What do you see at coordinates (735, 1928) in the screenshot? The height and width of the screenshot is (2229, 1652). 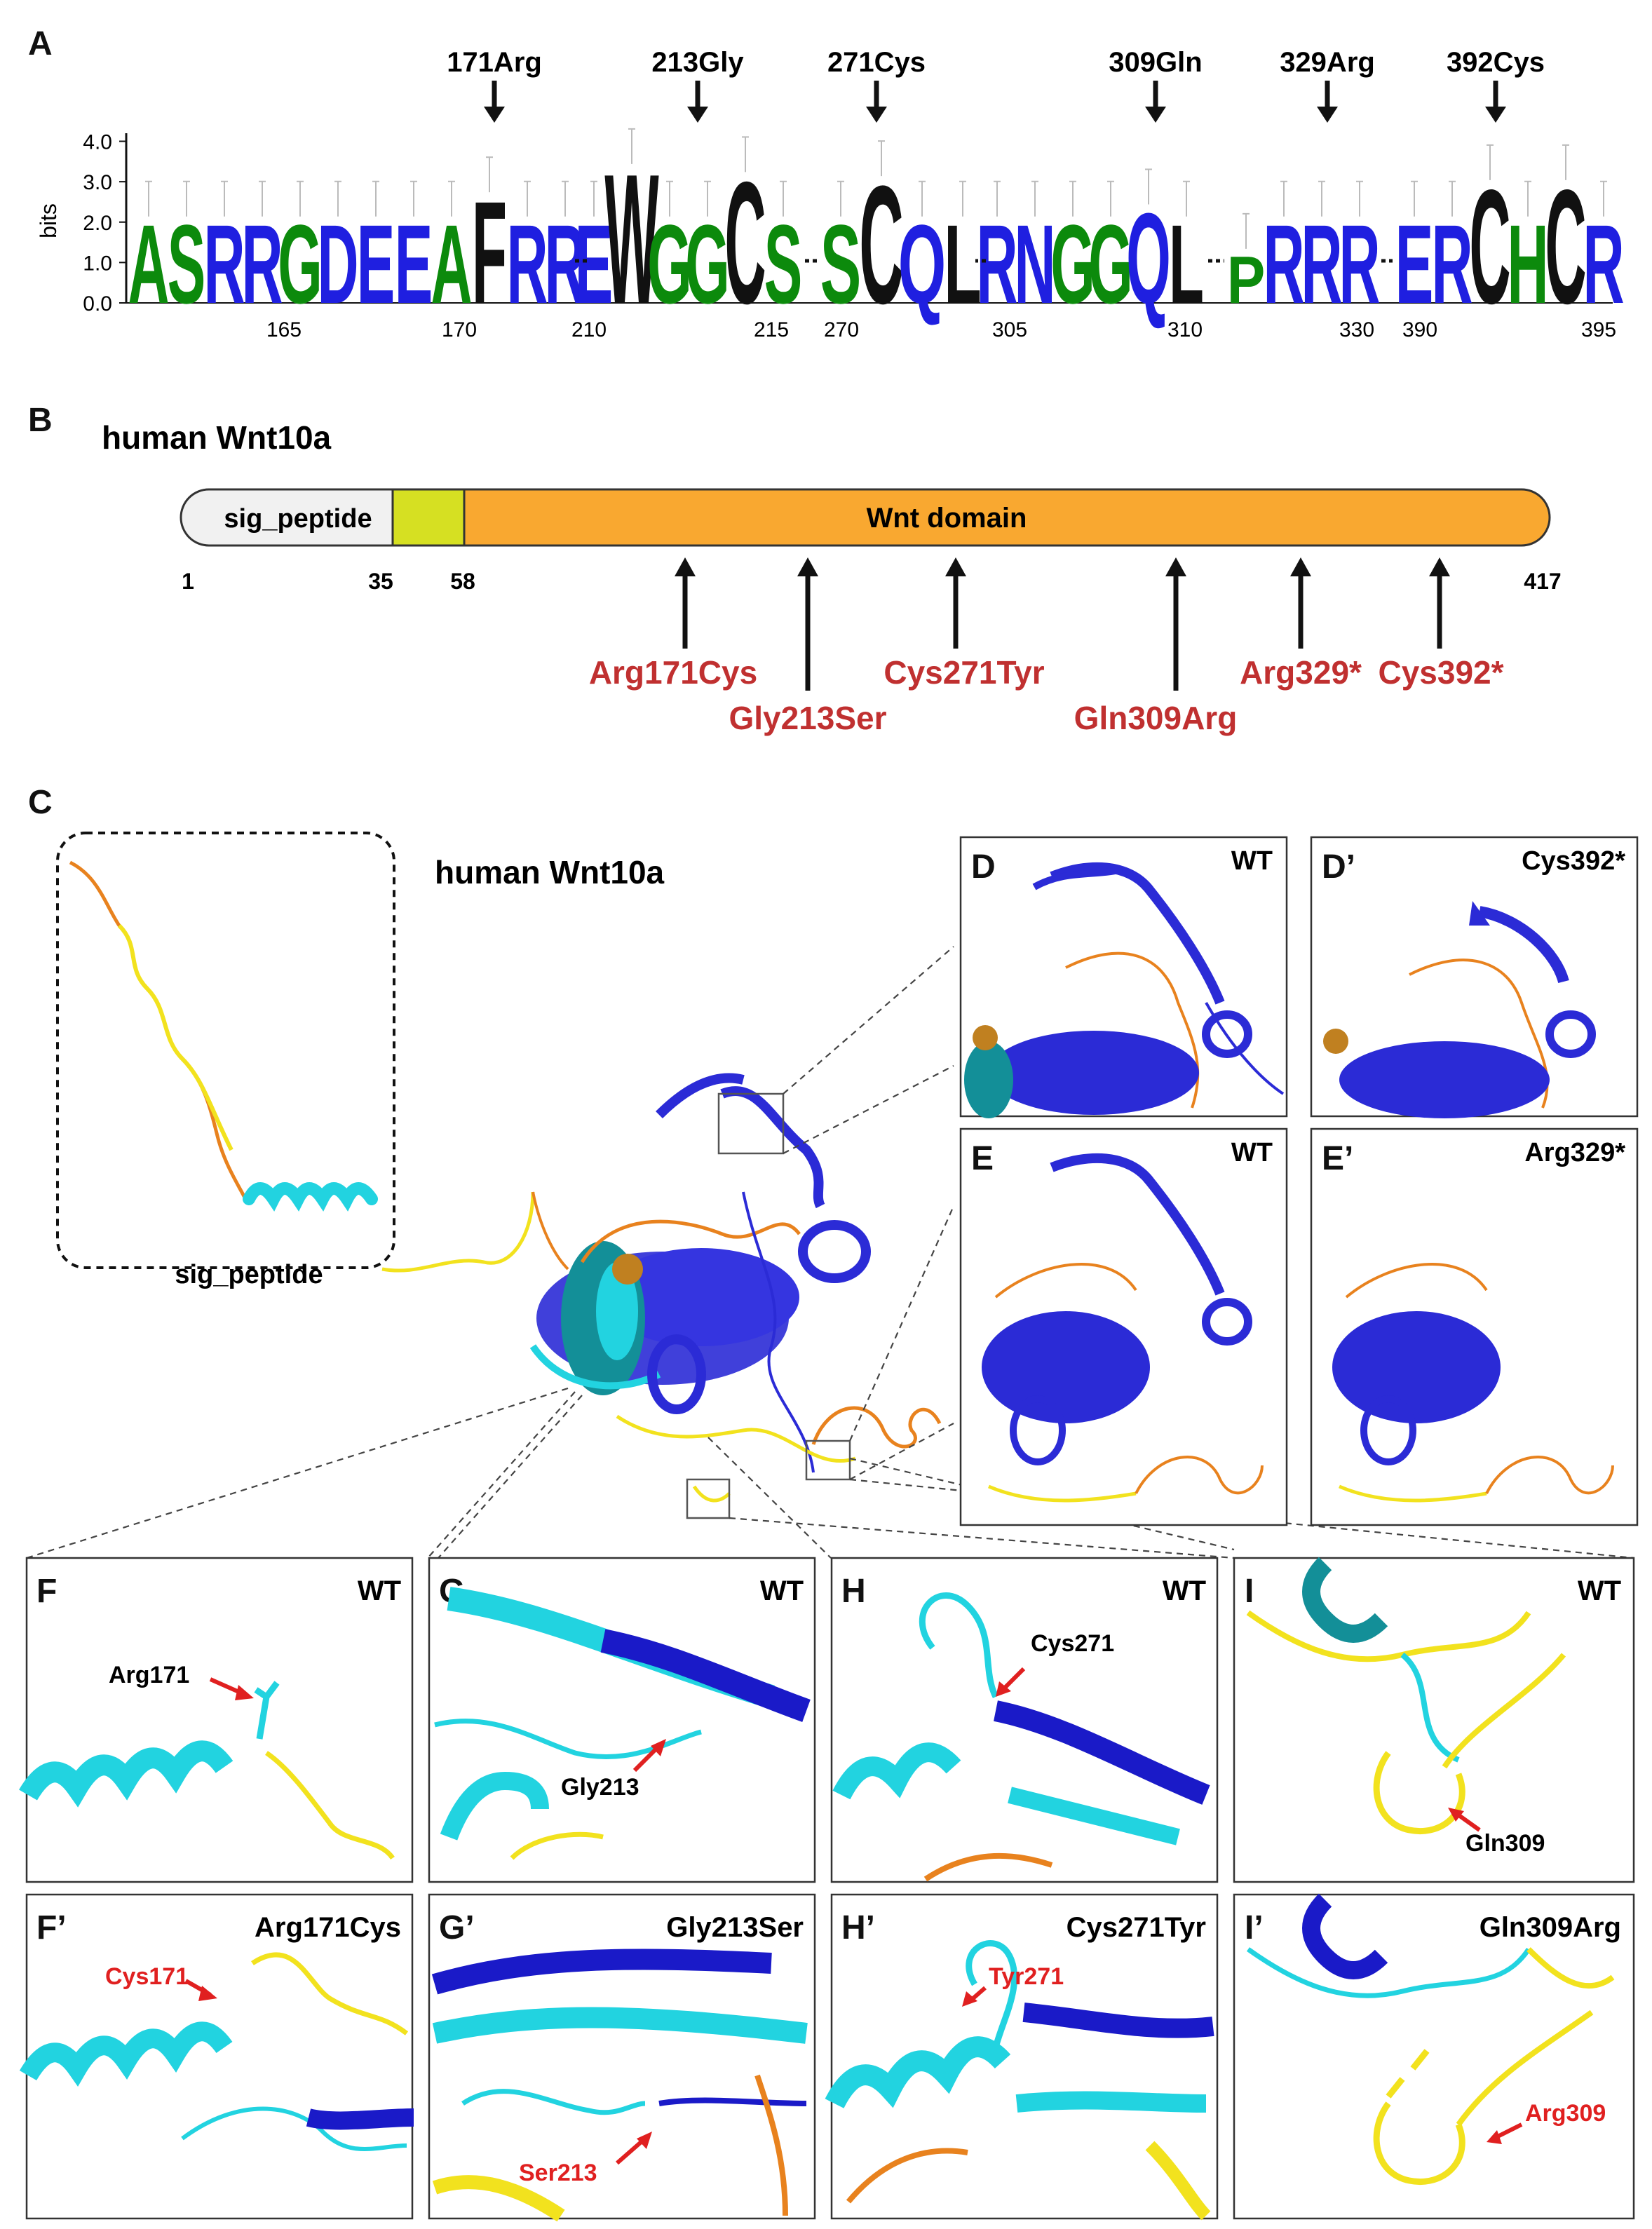 I see `svg-text: Gly213Ser` at bounding box center [735, 1928].